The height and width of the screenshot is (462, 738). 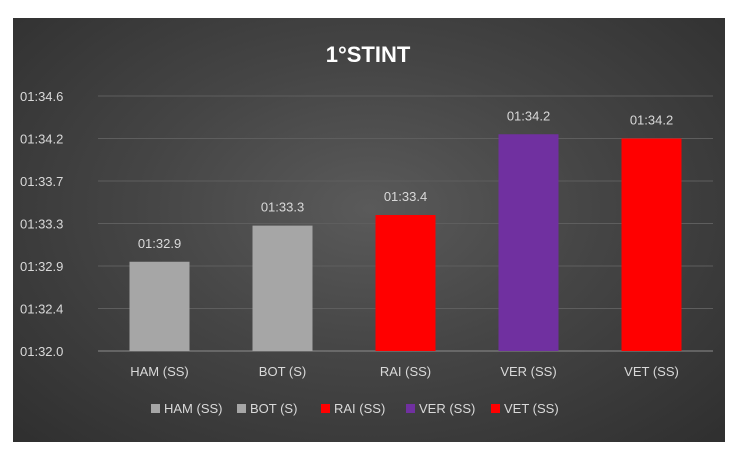 I want to click on y-tick-label: 01:32.9, so click(x=41, y=266).